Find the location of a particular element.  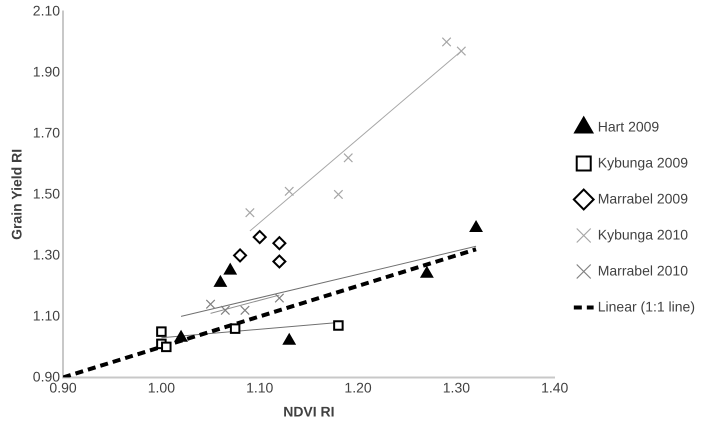

y-tick-label: 1.10 is located at coordinates (46, 315).